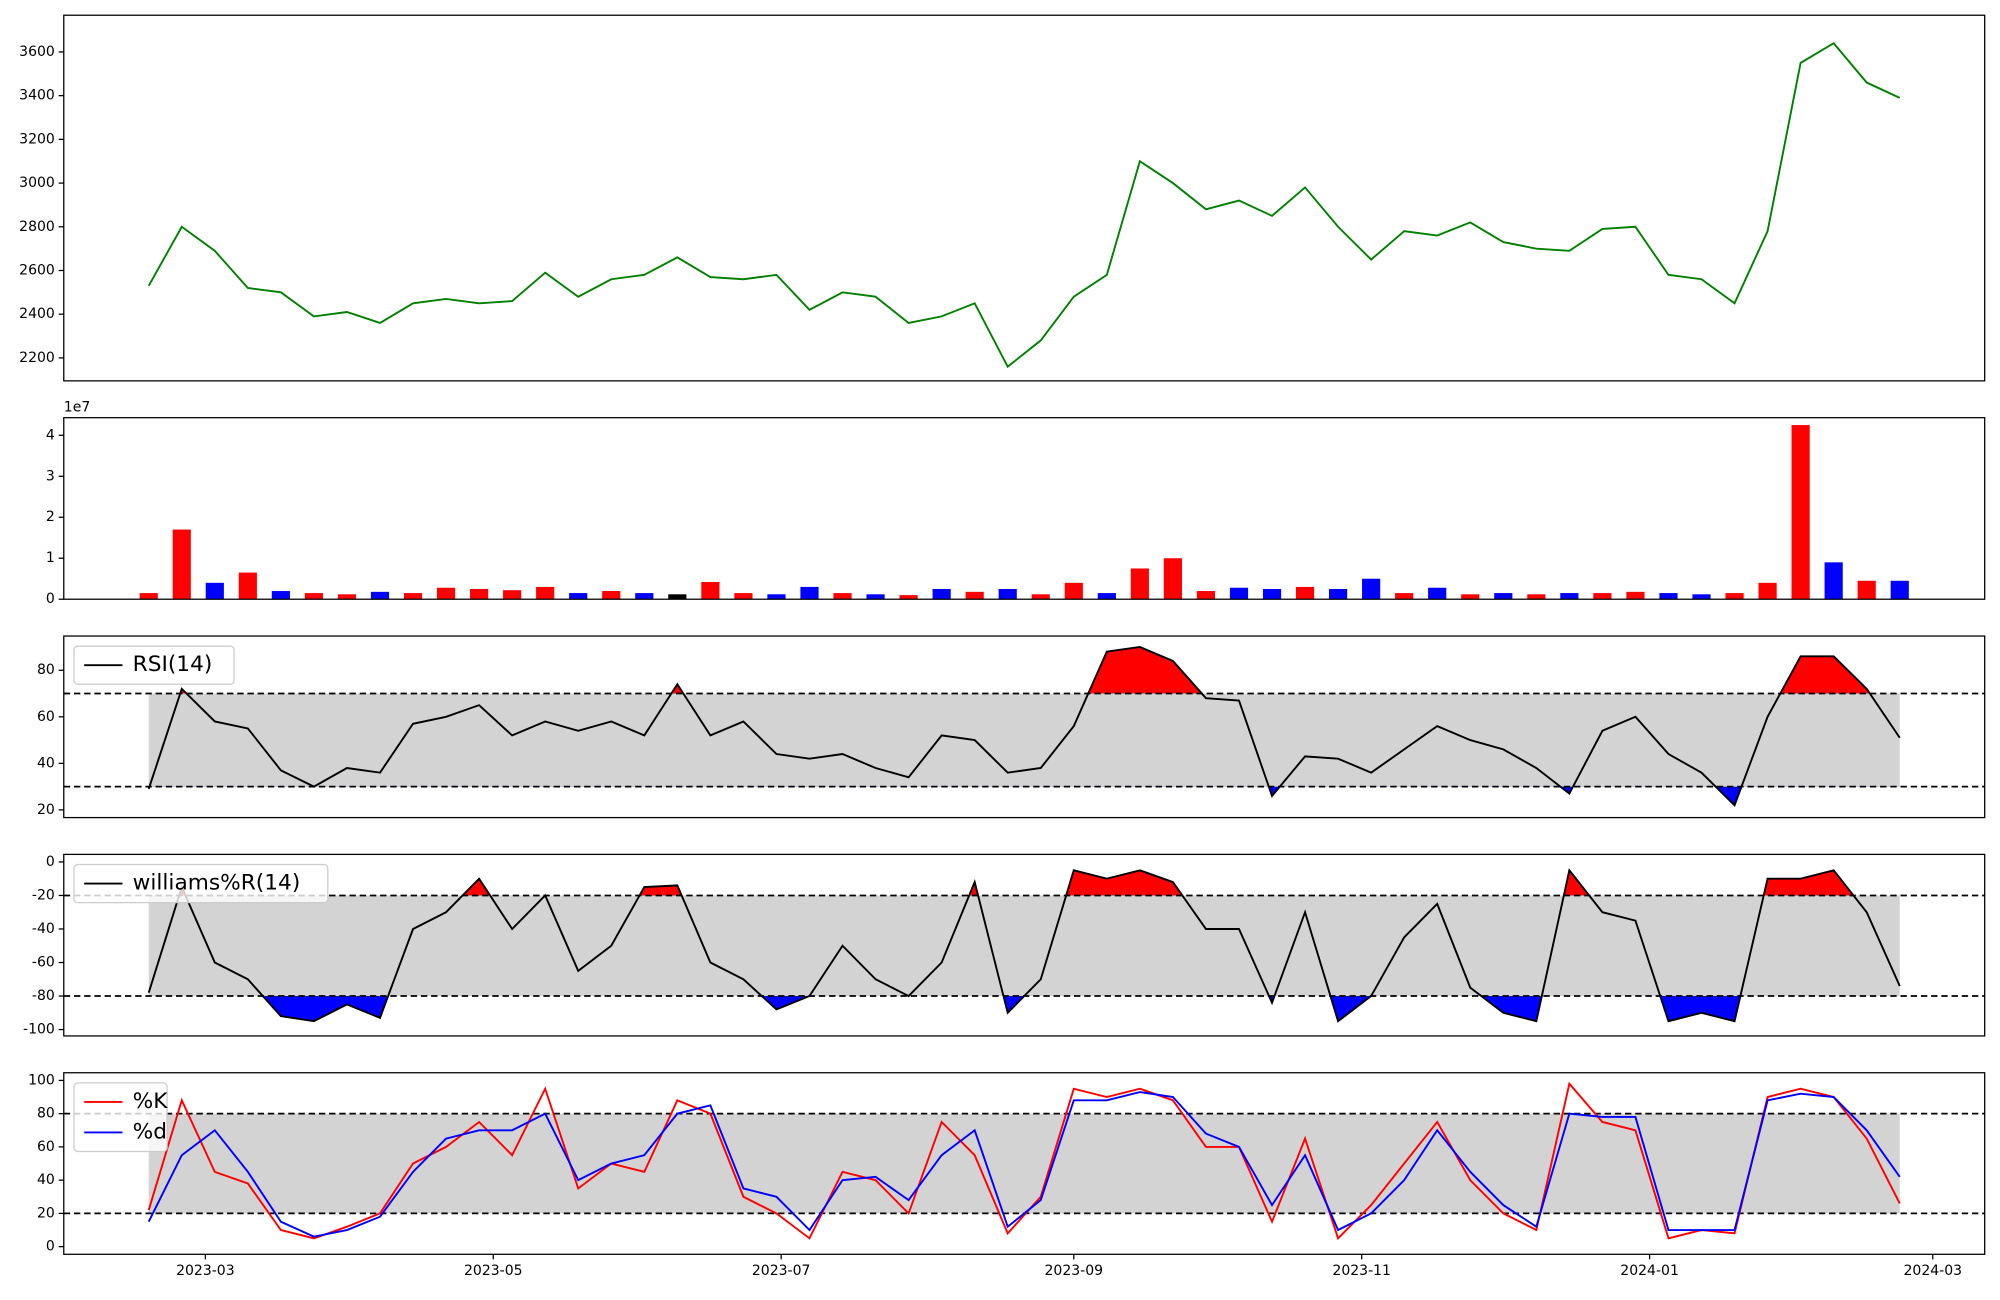 Image resolution: width=2000 pixels, height=1300 pixels. Describe the element at coordinates (37, 139) in the screenshot. I see `y-tick-label: 3200` at that location.